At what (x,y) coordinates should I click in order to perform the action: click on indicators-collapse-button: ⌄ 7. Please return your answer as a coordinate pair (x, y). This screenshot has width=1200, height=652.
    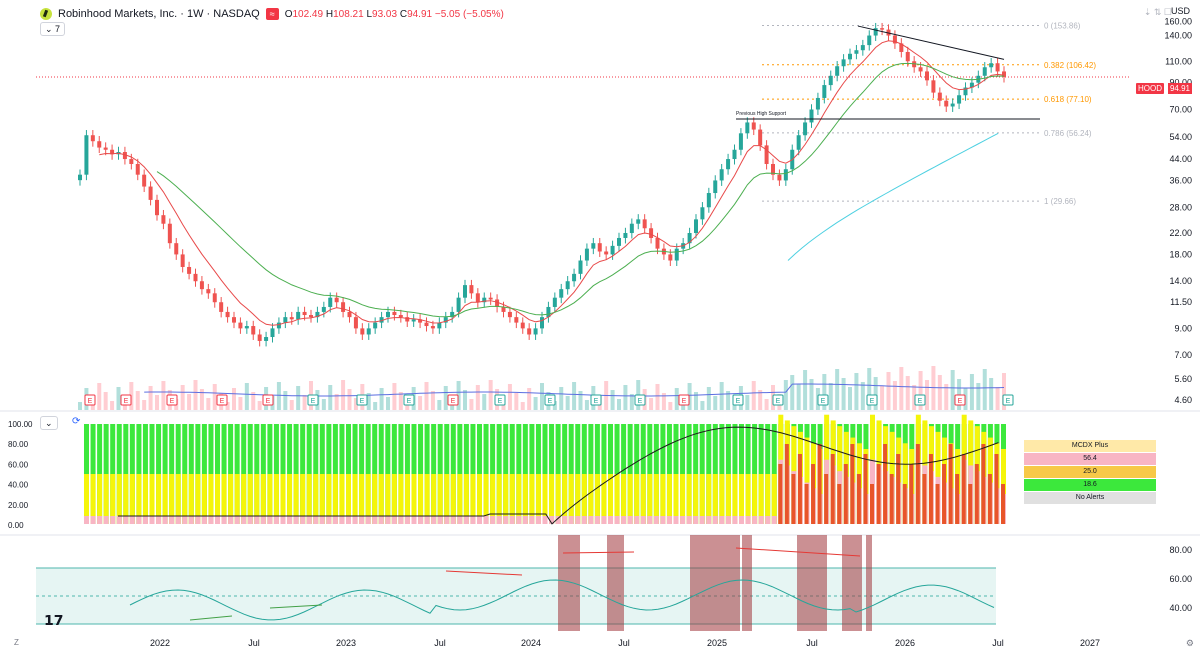
    Looking at the image, I should click on (53, 29).